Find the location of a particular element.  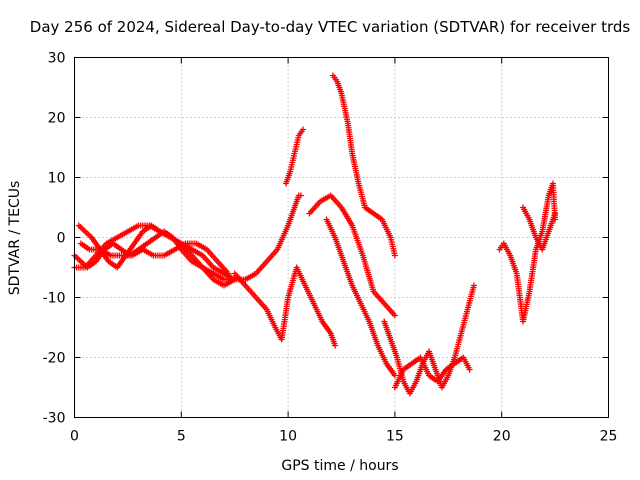

series-sat-l is located at coordinates (527, 252).